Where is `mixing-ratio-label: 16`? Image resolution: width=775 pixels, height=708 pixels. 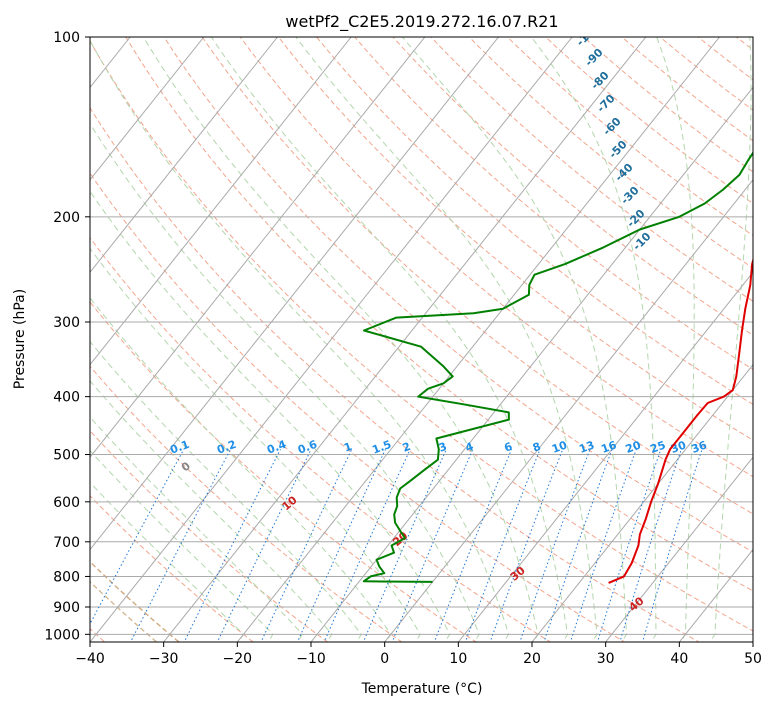
mixing-ratio-label: 16 is located at coordinates (609, 447).